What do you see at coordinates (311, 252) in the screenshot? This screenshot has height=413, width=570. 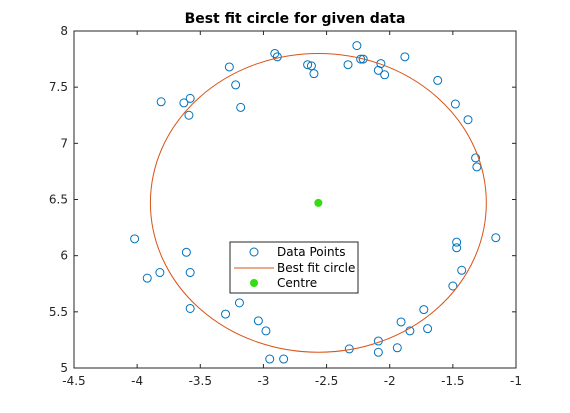 I see `legend-data-points-label: Data Points` at bounding box center [311, 252].